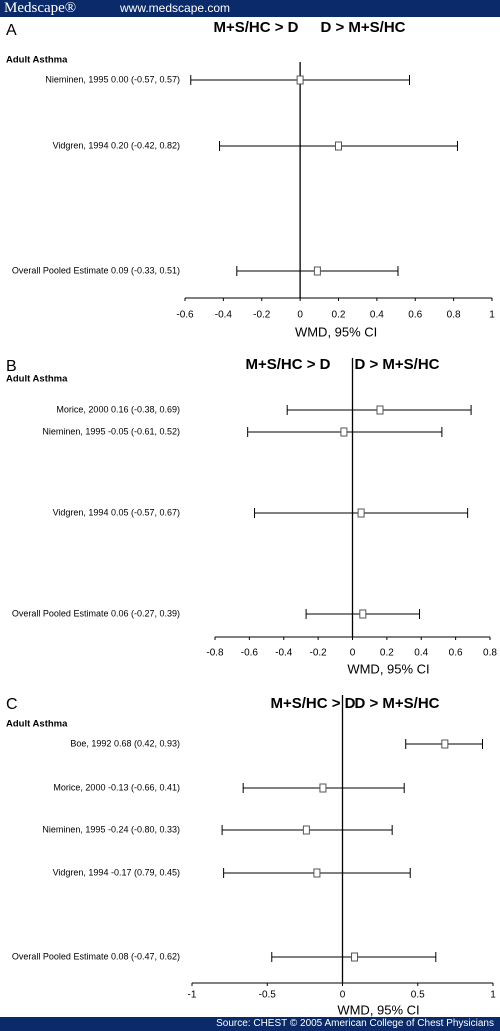 This screenshot has width=500, height=1031. I want to click on study-label: Boe, 1992 0.68 (0.42, 0.93), so click(125, 743).